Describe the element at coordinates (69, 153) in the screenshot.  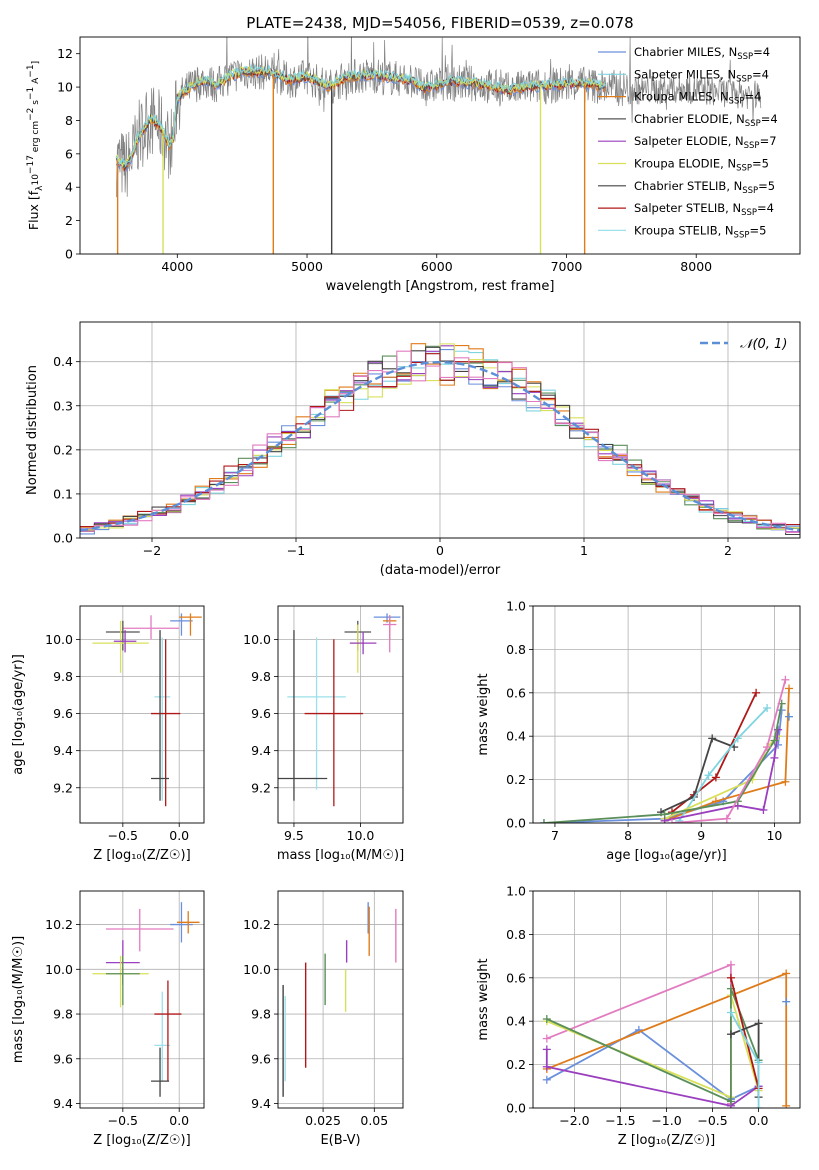
I see `spectrum-ytick-label: 6` at that location.